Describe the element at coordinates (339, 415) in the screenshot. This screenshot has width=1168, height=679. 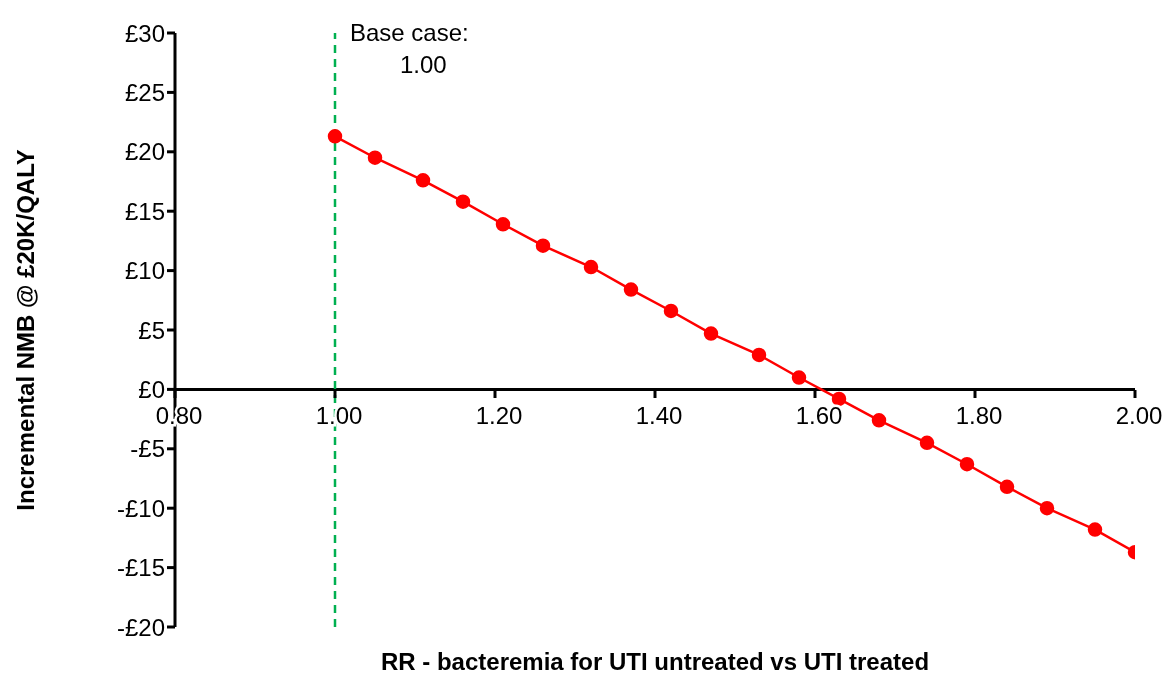
I see `x-tick-label: 1.00` at that location.